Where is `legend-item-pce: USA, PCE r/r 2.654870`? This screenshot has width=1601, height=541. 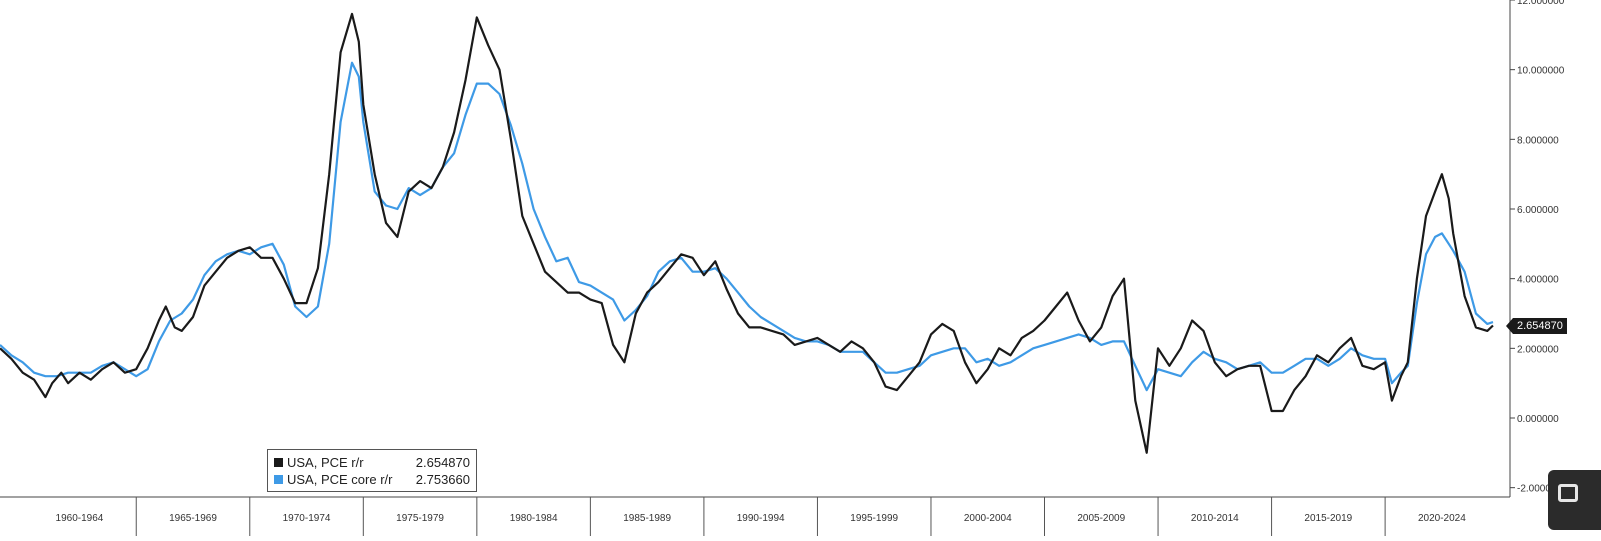
legend-item-pce: USA, PCE r/r 2.654870 is located at coordinates (372, 462).